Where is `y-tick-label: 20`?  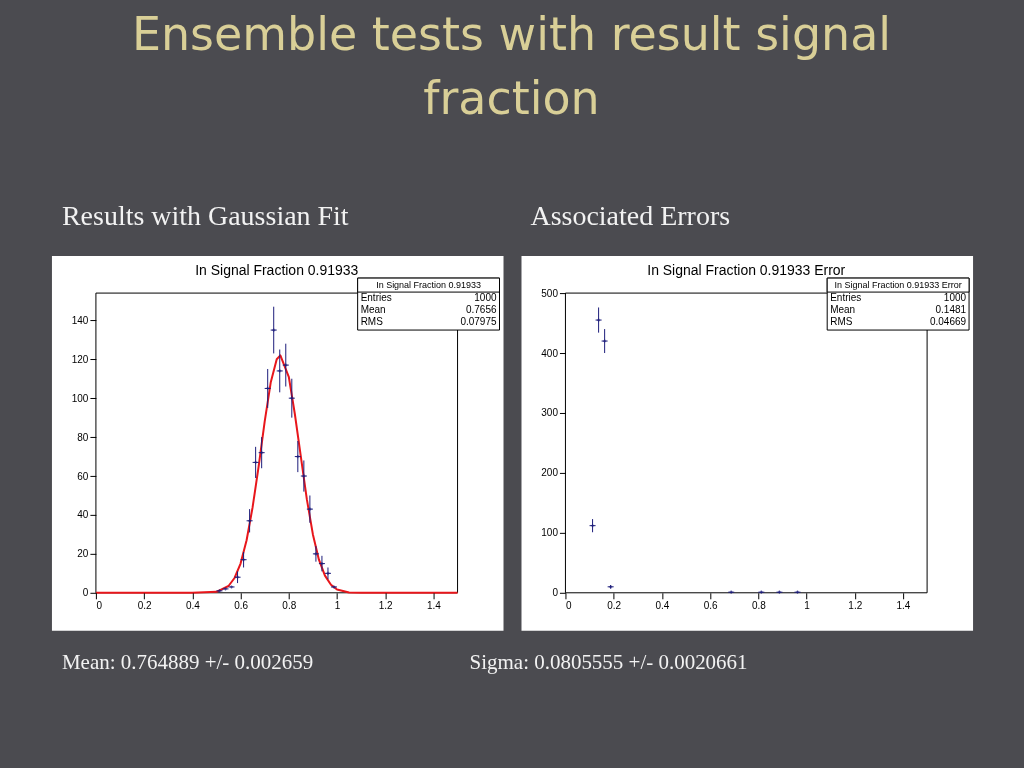 y-tick-label: 20 is located at coordinates (83, 554).